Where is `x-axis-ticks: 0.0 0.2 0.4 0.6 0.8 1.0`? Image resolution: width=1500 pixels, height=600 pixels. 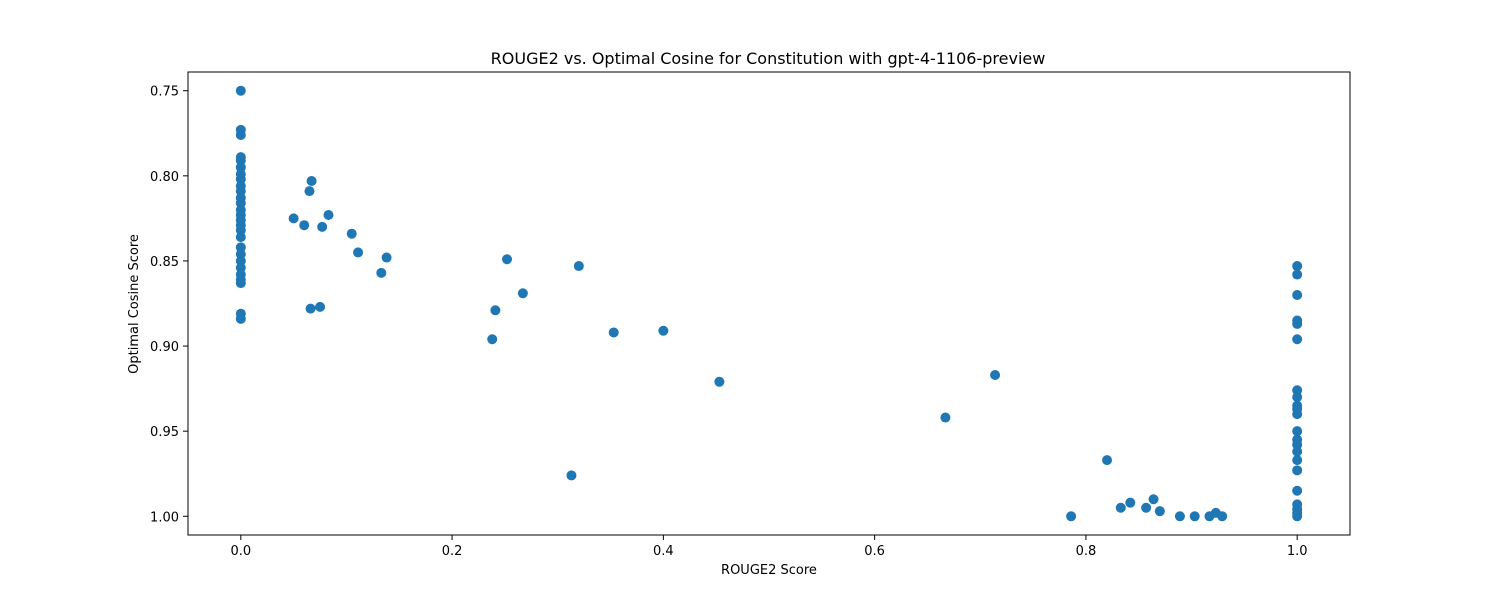 x-axis-ticks: 0.0 0.2 0.4 0.6 0.8 1.0 is located at coordinates (769, 547).